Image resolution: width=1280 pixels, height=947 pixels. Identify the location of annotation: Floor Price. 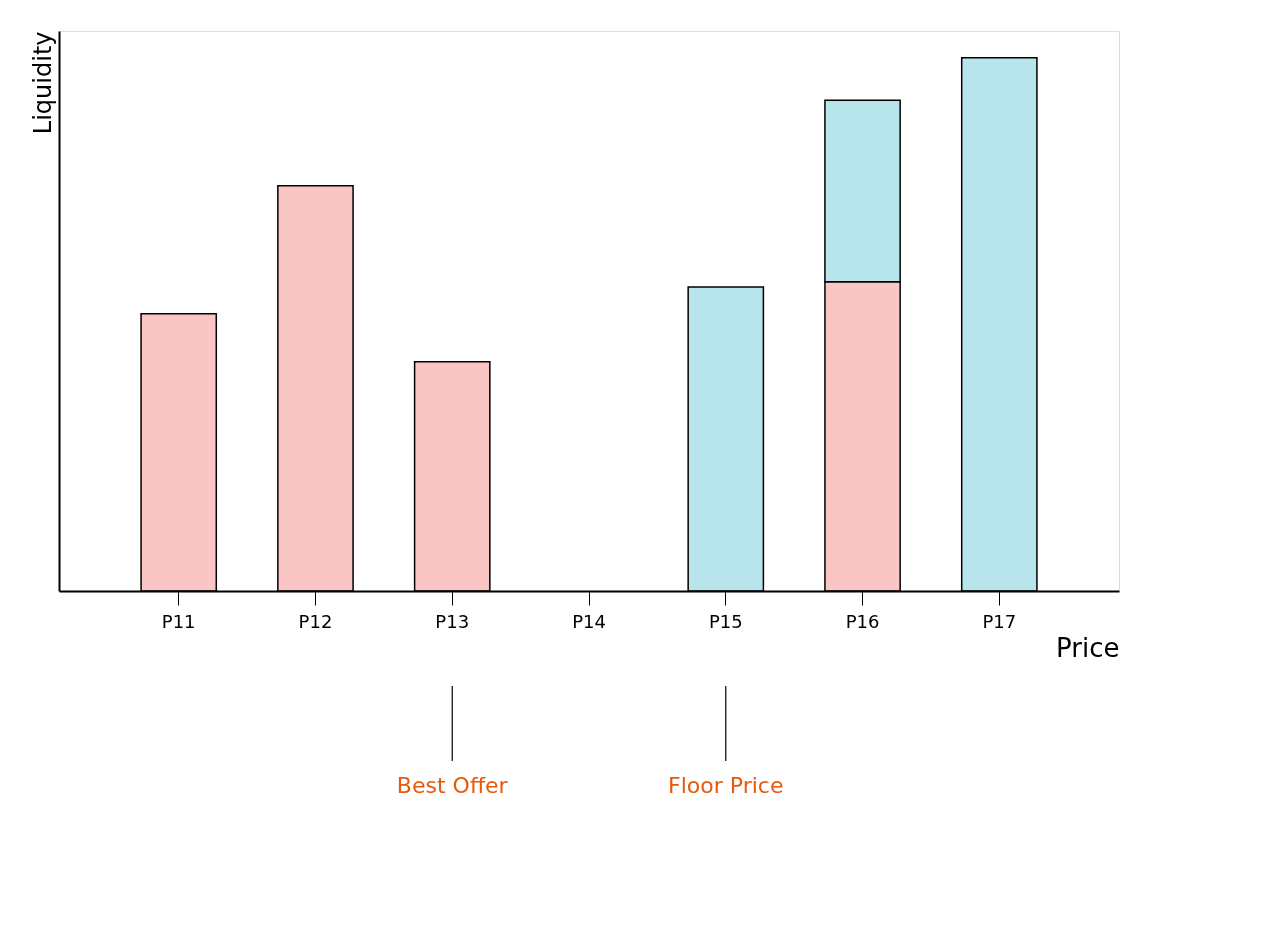
(726, 785).